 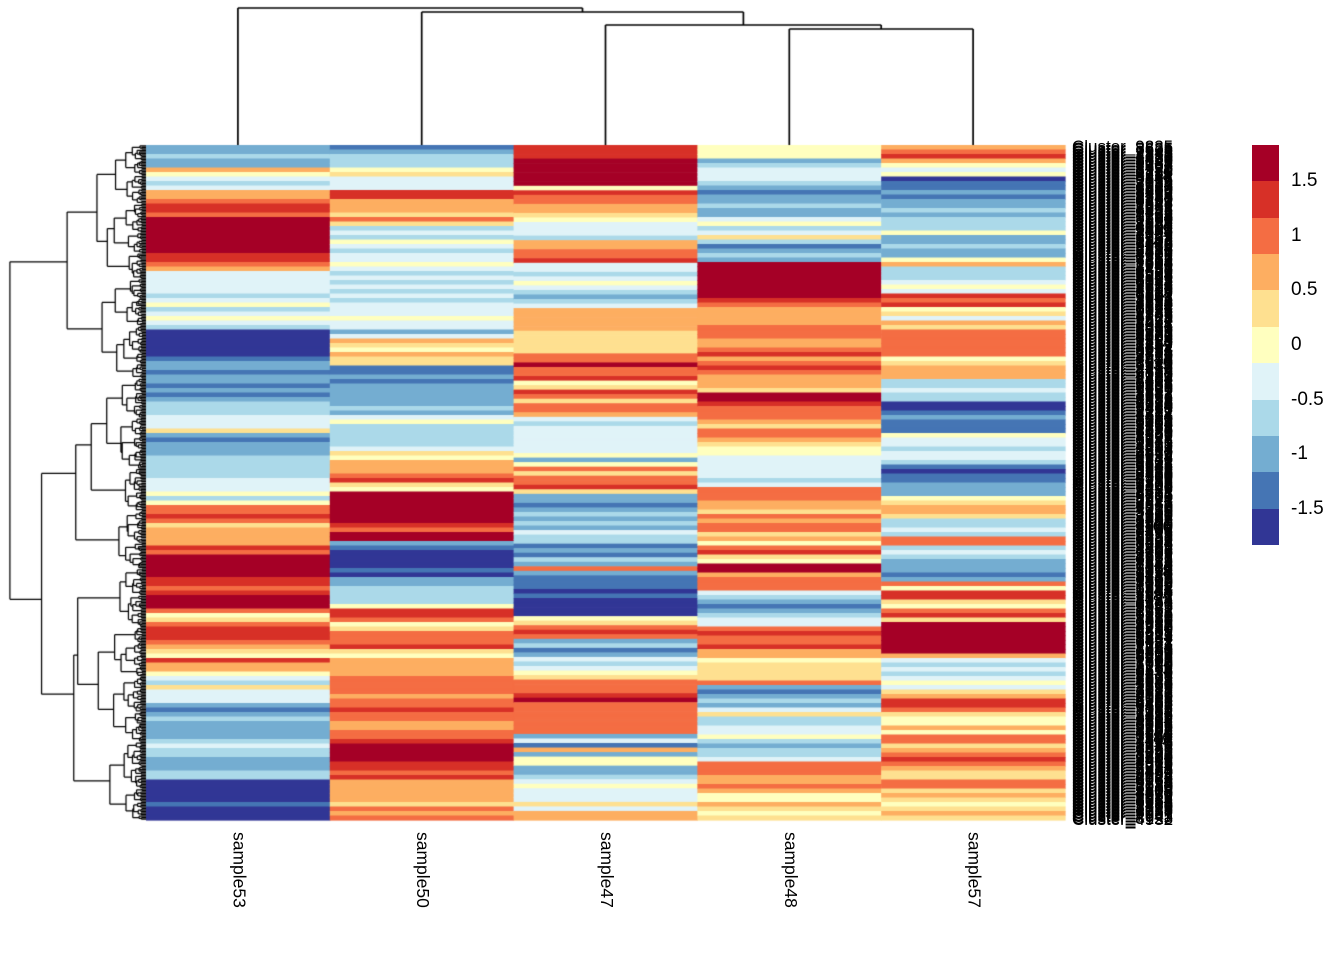 What do you see at coordinates (1299, 454) in the screenshot?
I see `legend-tick-label: -1` at bounding box center [1299, 454].